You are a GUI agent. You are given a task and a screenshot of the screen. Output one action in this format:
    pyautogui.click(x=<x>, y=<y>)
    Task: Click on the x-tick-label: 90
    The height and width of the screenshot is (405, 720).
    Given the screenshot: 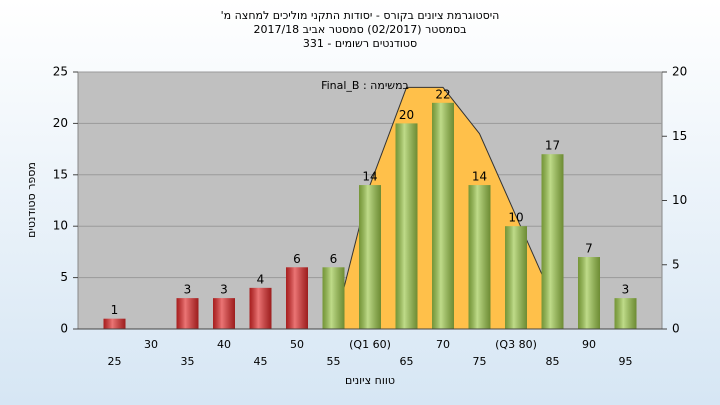 What is the action you would take?
    pyautogui.click(x=589, y=344)
    